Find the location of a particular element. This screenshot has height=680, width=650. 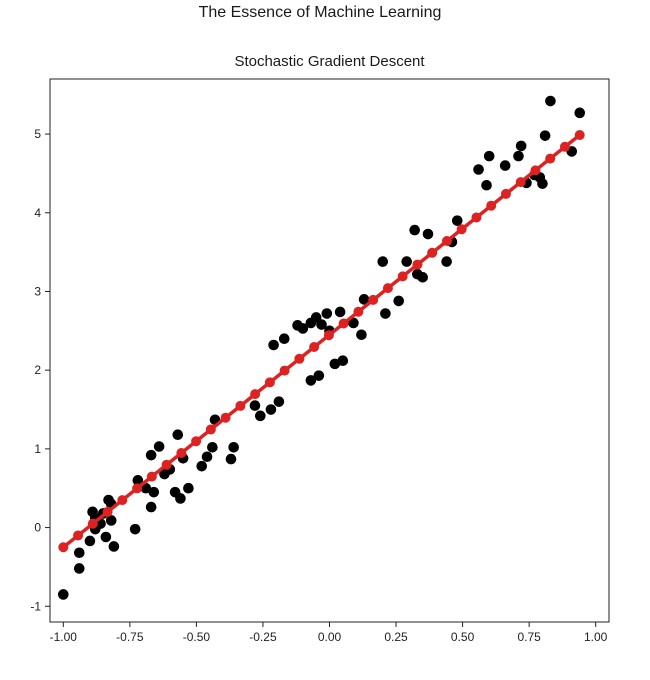

y-tick-label: 0 is located at coordinates (37, 528).